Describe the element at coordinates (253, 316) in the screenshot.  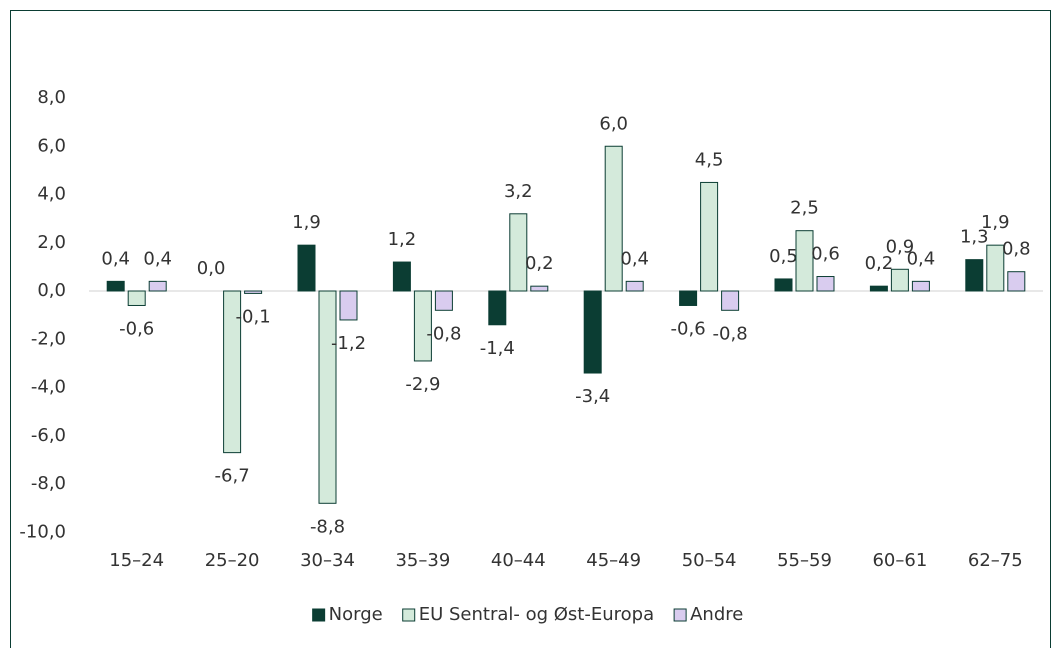
I see `data-label: -0,1` at that location.